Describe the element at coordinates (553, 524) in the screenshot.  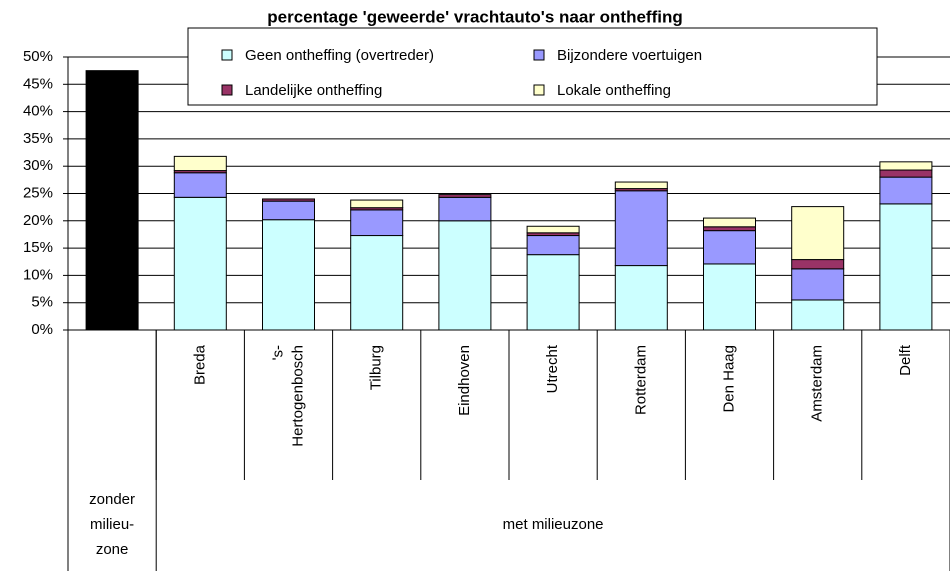
I see `group-label: met milieuzone` at that location.